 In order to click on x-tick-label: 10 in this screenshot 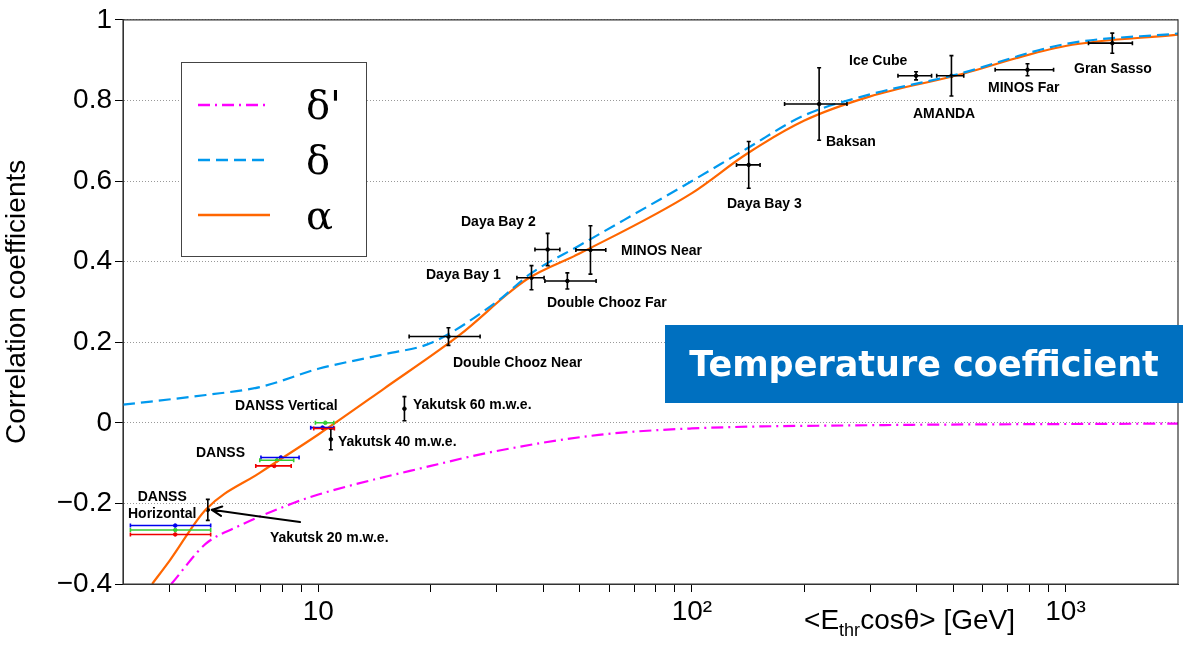, I will do `click(318, 610)`.